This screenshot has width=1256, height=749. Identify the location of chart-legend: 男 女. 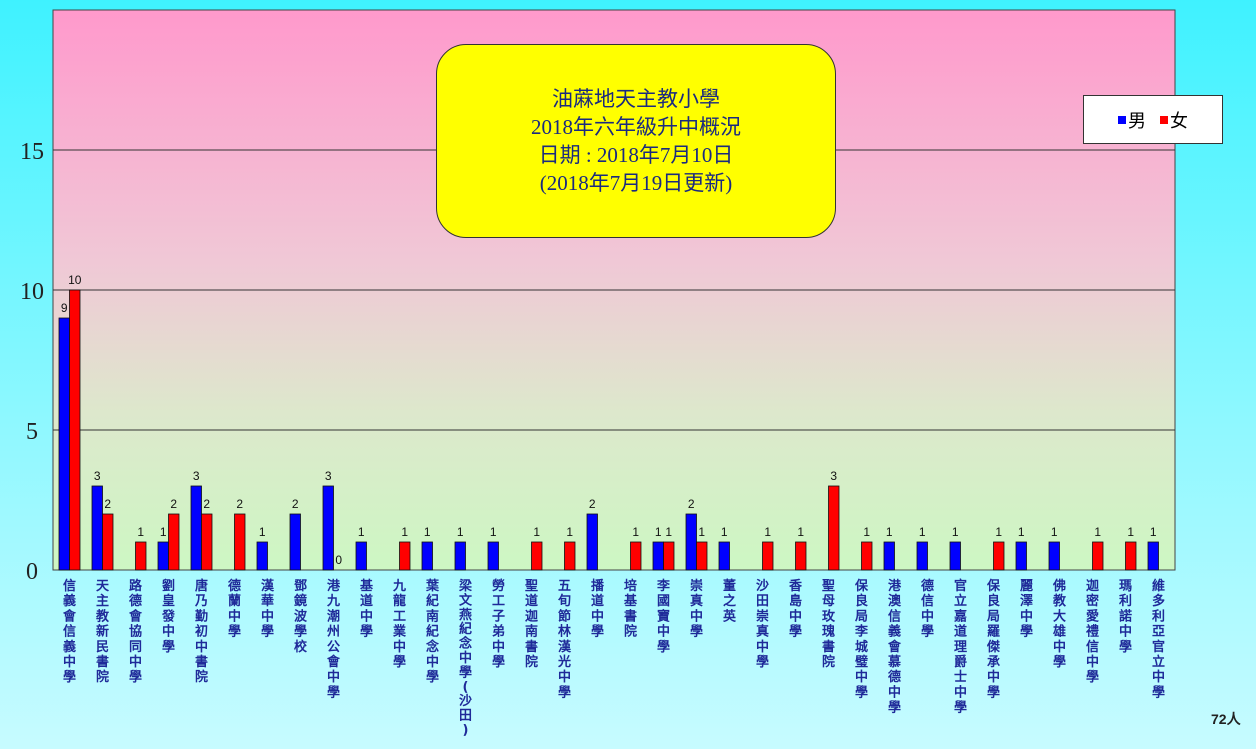
(1153, 119).